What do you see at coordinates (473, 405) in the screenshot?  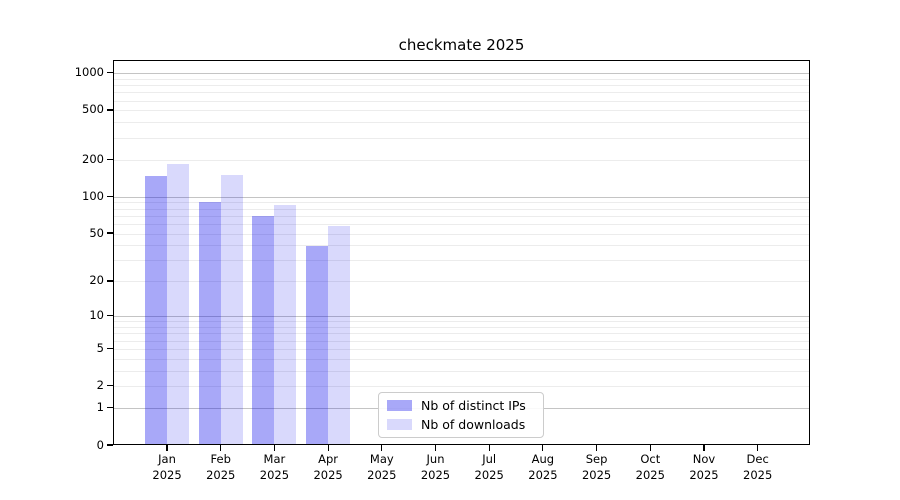 I see `legend-label-distinct-ips: Nb of distinct IPs` at bounding box center [473, 405].